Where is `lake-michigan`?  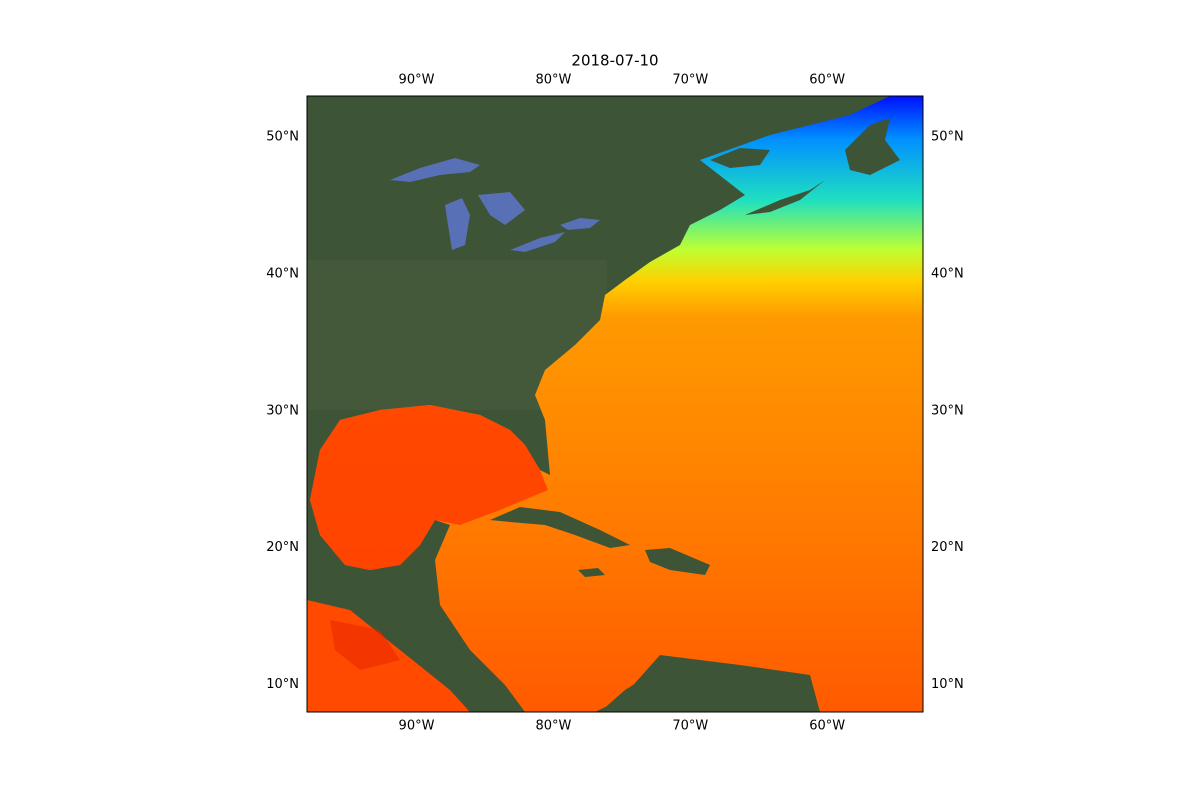 lake-michigan is located at coordinates (457, 224).